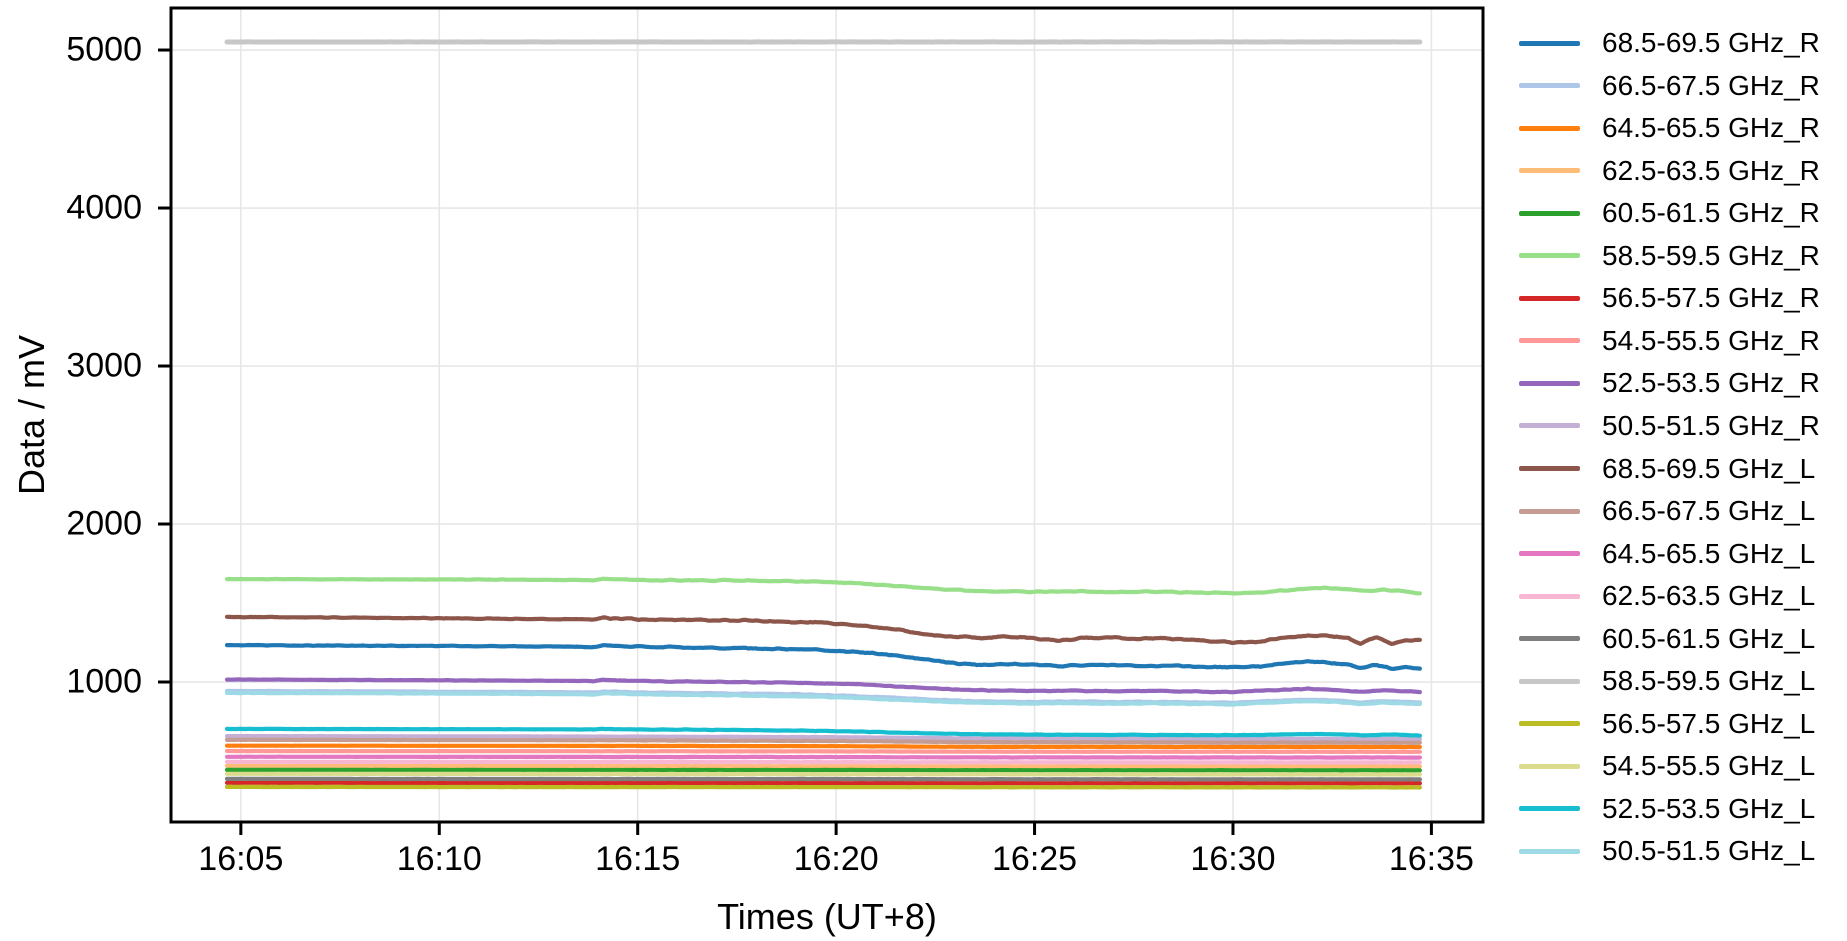  What do you see at coordinates (638, 859) in the screenshot?
I see `x-tick-label: 16:15` at bounding box center [638, 859].